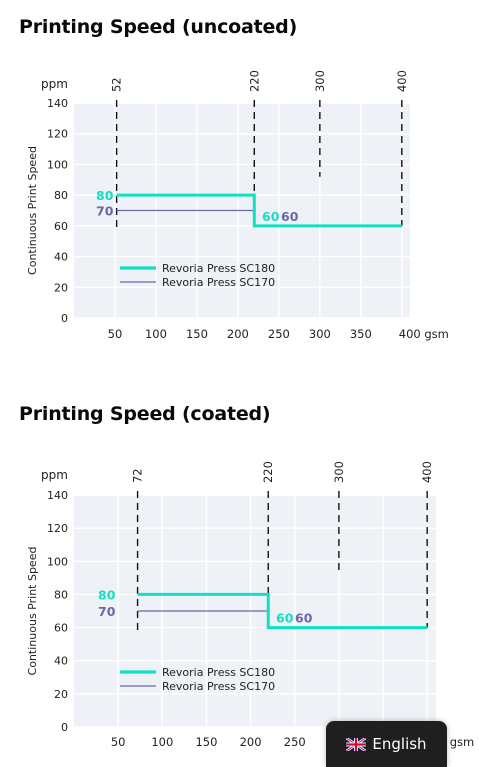 This screenshot has height=767, width=479. What do you see at coordinates (320, 334) in the screenshot?
I see `x-tick-label: 300` at bounding box center [320, 334].